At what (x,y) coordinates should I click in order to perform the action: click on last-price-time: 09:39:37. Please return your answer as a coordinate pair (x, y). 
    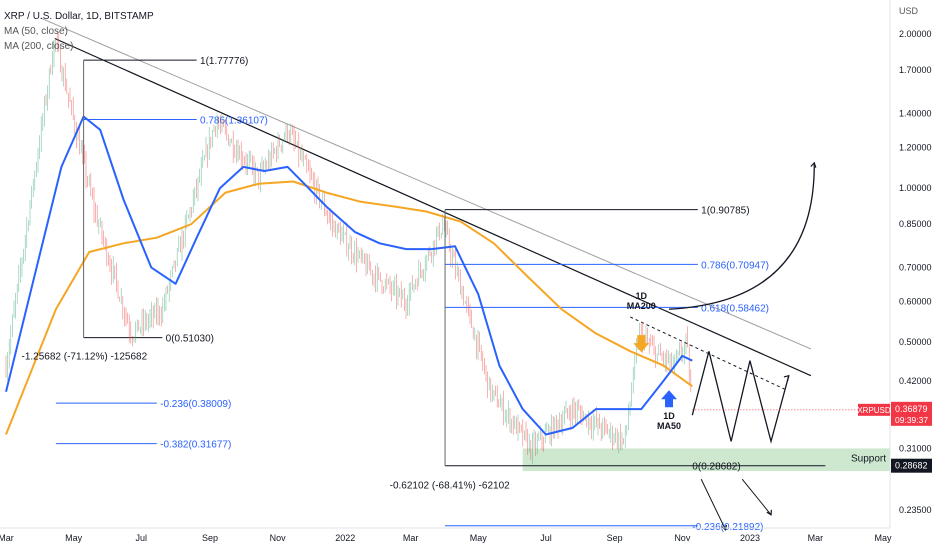
    Looking at the image, I should click on (911, 420).